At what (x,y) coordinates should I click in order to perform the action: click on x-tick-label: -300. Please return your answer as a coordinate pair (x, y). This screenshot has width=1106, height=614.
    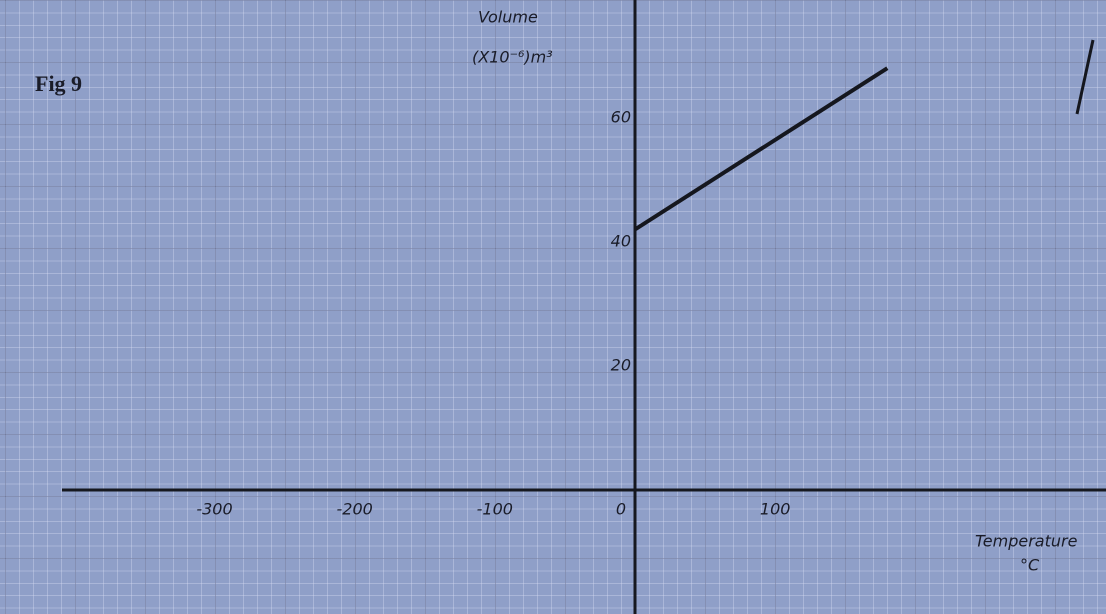
    Looking at the image, I should click on (214, 508).